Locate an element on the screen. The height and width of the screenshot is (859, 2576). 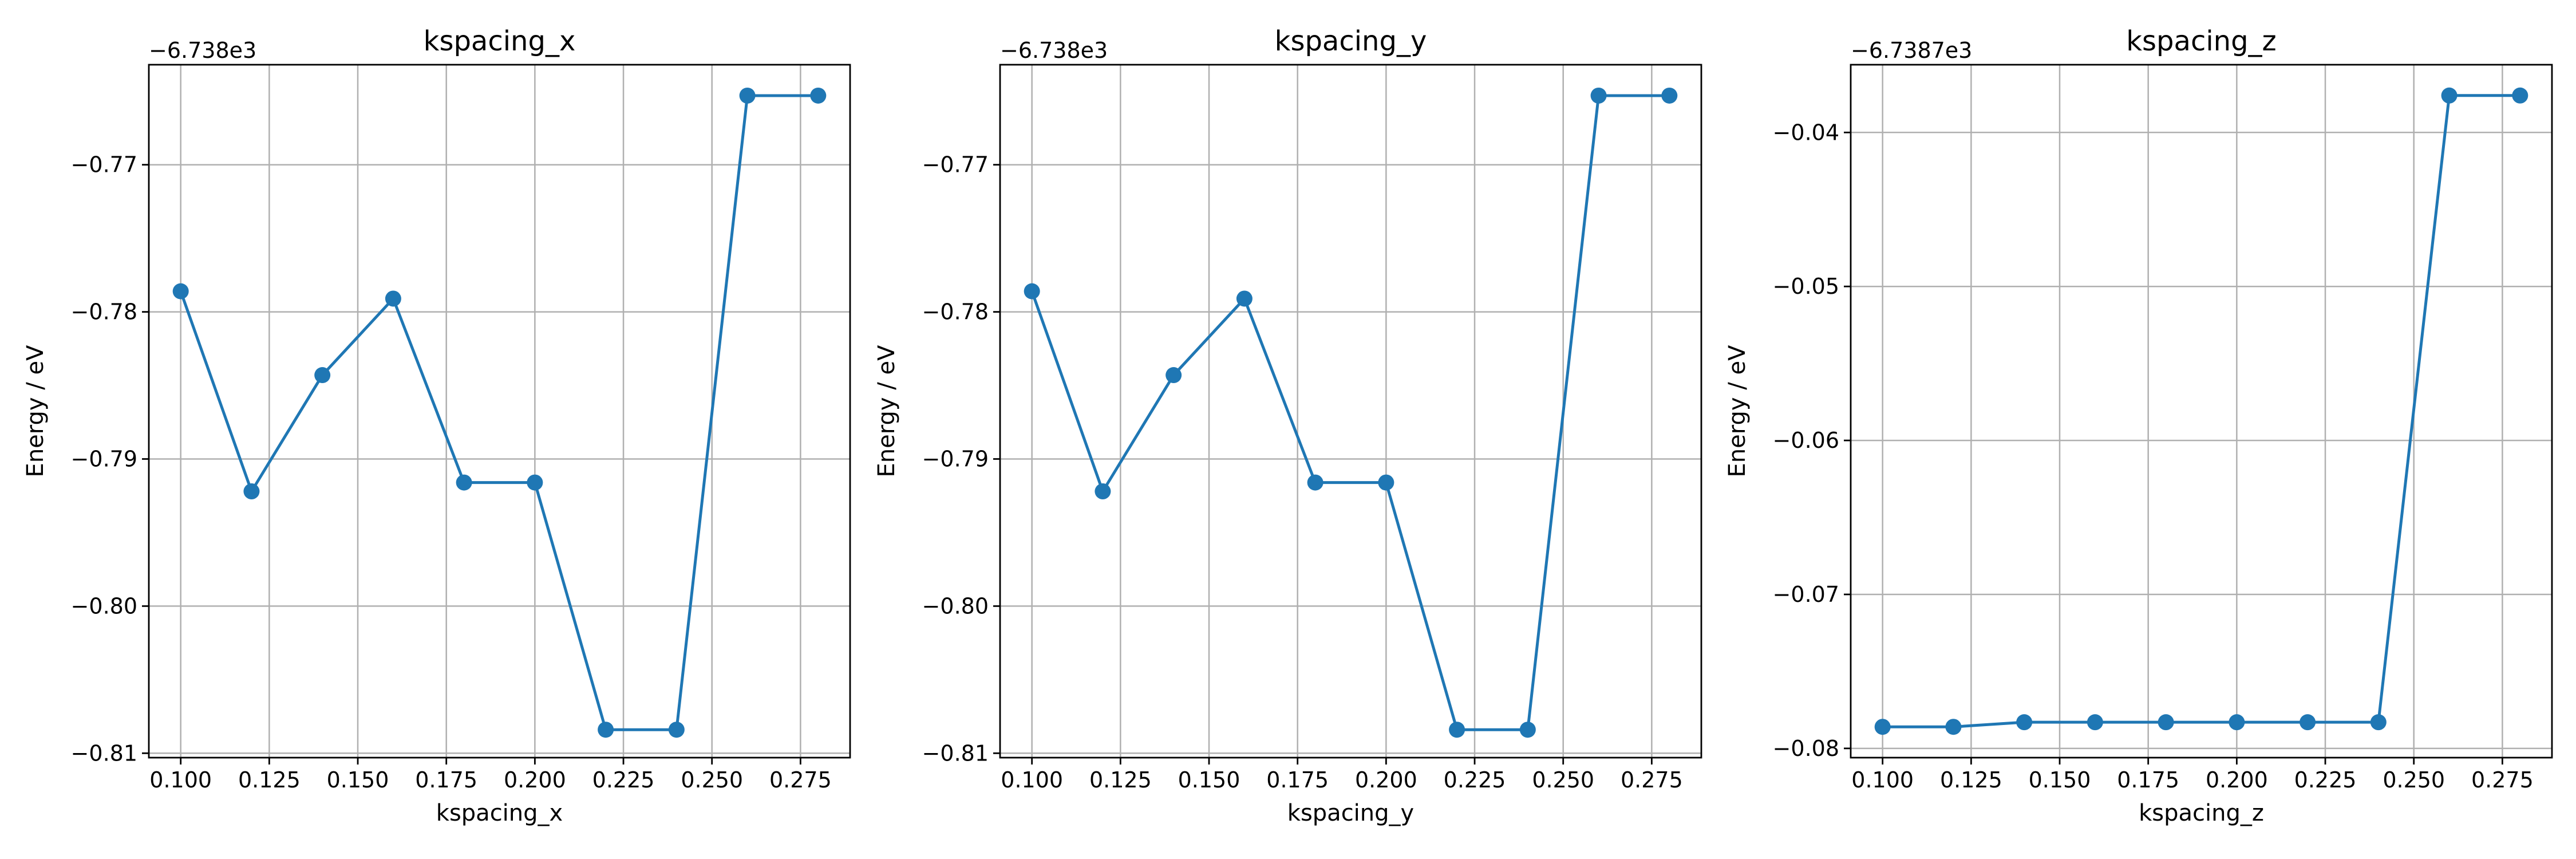
y-tick-label: −0.08 is located at coordinates (1806, 749).